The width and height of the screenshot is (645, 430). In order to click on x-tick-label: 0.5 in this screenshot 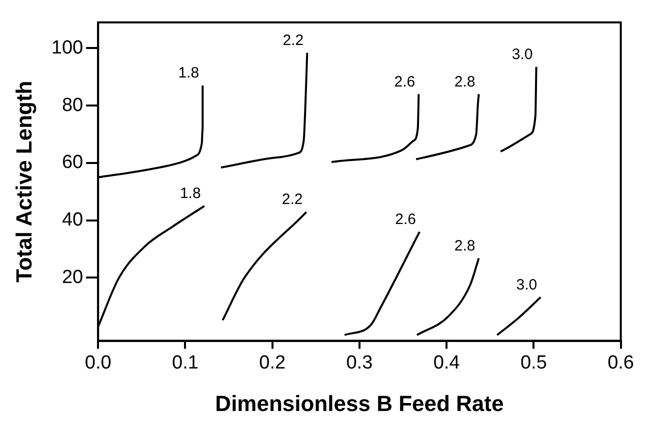, I will do `click(533, 363)`.